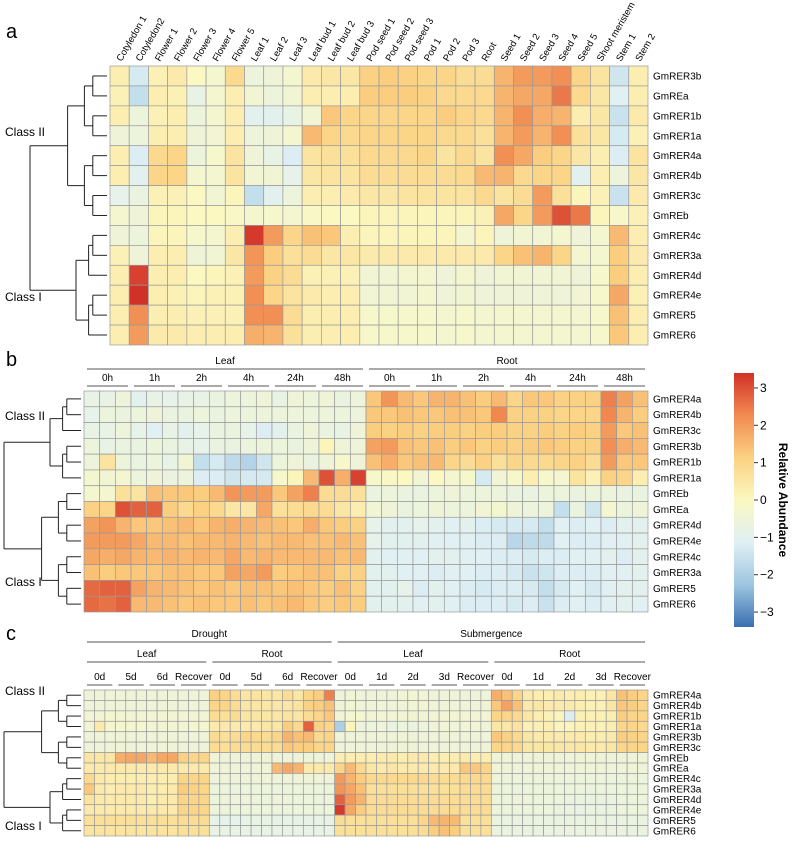 Image resolution: width=799 pixels, height=849 pixels. What do you see at coordinates (154, 378) in the screenshot?
I see `subgroup-label: 1h` at bounding box center [154, 378].